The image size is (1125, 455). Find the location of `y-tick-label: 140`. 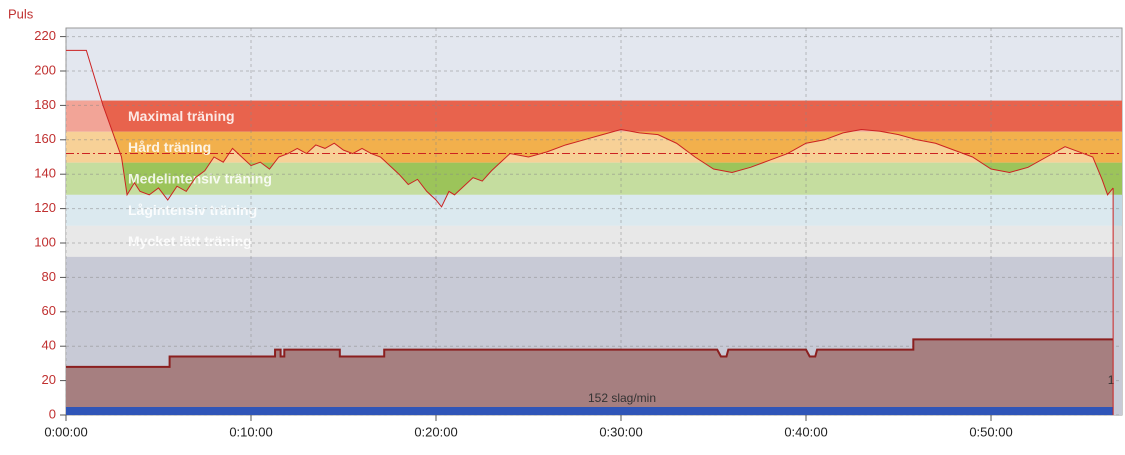

y-tick-label: 140 is located at coordinates (45, 173).